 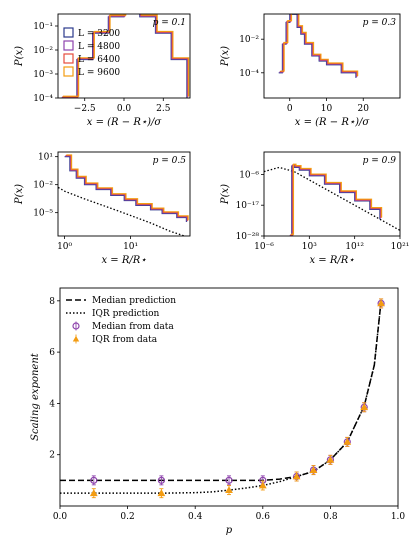 What do you see at coordinates (99, 34) in the screenshot?
I see `legend-label-0: L = 3200` at bounding box center [99, 34].